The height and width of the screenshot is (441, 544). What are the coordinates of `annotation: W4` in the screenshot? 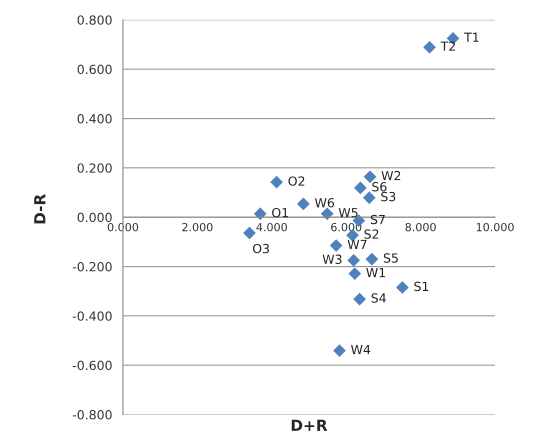 It's located at (360, 349).